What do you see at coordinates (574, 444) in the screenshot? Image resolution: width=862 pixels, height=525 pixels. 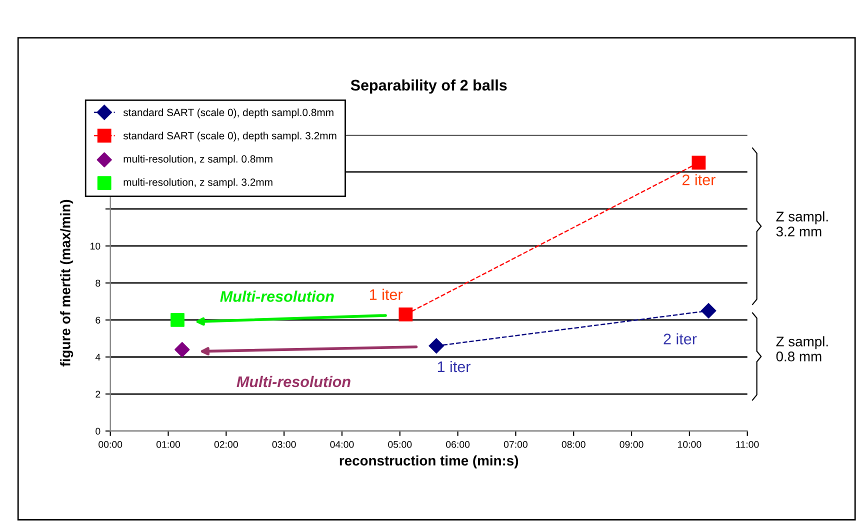 I see `x-tick-label: 08:00` at bounding box center [574, 444].